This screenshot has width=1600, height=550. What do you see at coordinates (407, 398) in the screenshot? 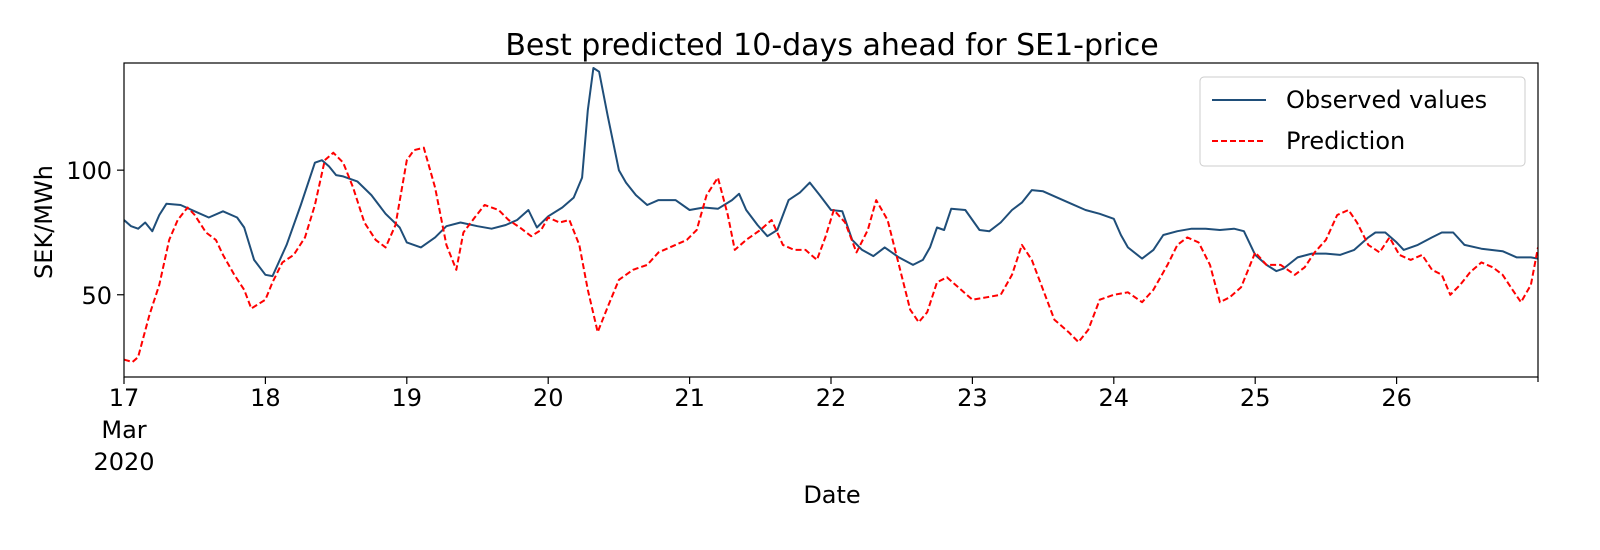
I see `x-tick-label: 19` at bounding box center [407, 398].